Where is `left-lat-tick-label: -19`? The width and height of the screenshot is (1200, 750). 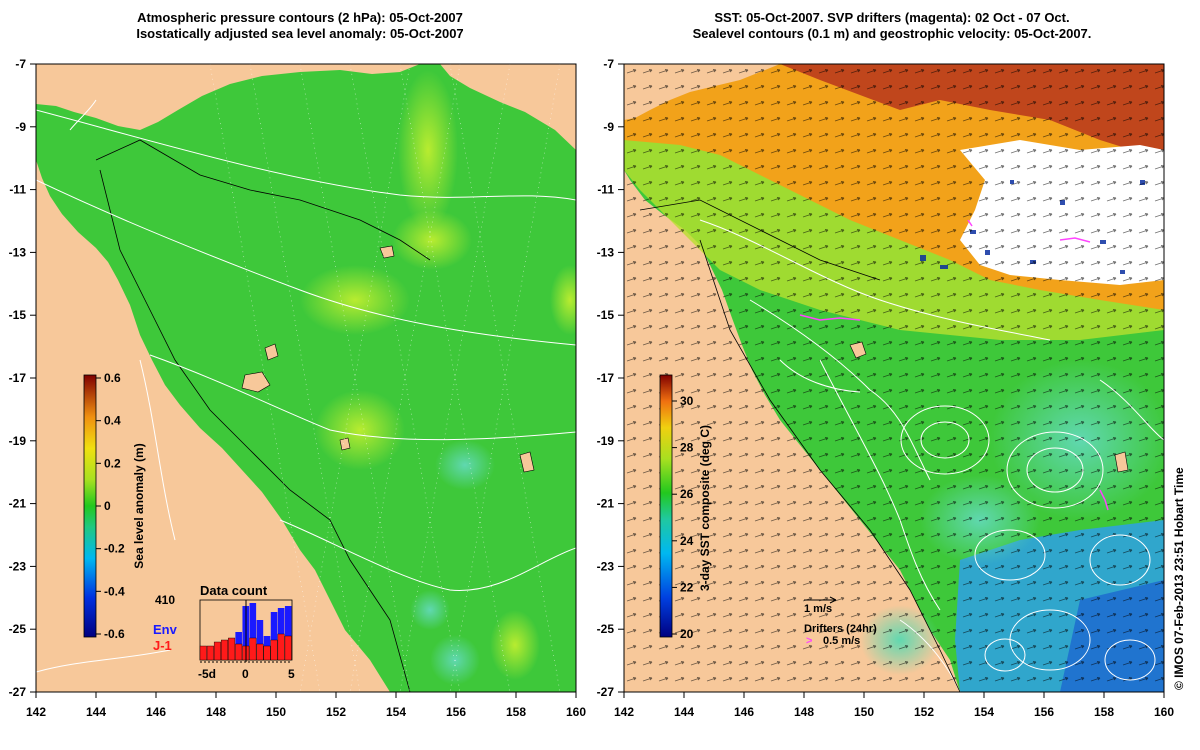
left-lat-tick-label: -19 is located at coordinates (18, 441).